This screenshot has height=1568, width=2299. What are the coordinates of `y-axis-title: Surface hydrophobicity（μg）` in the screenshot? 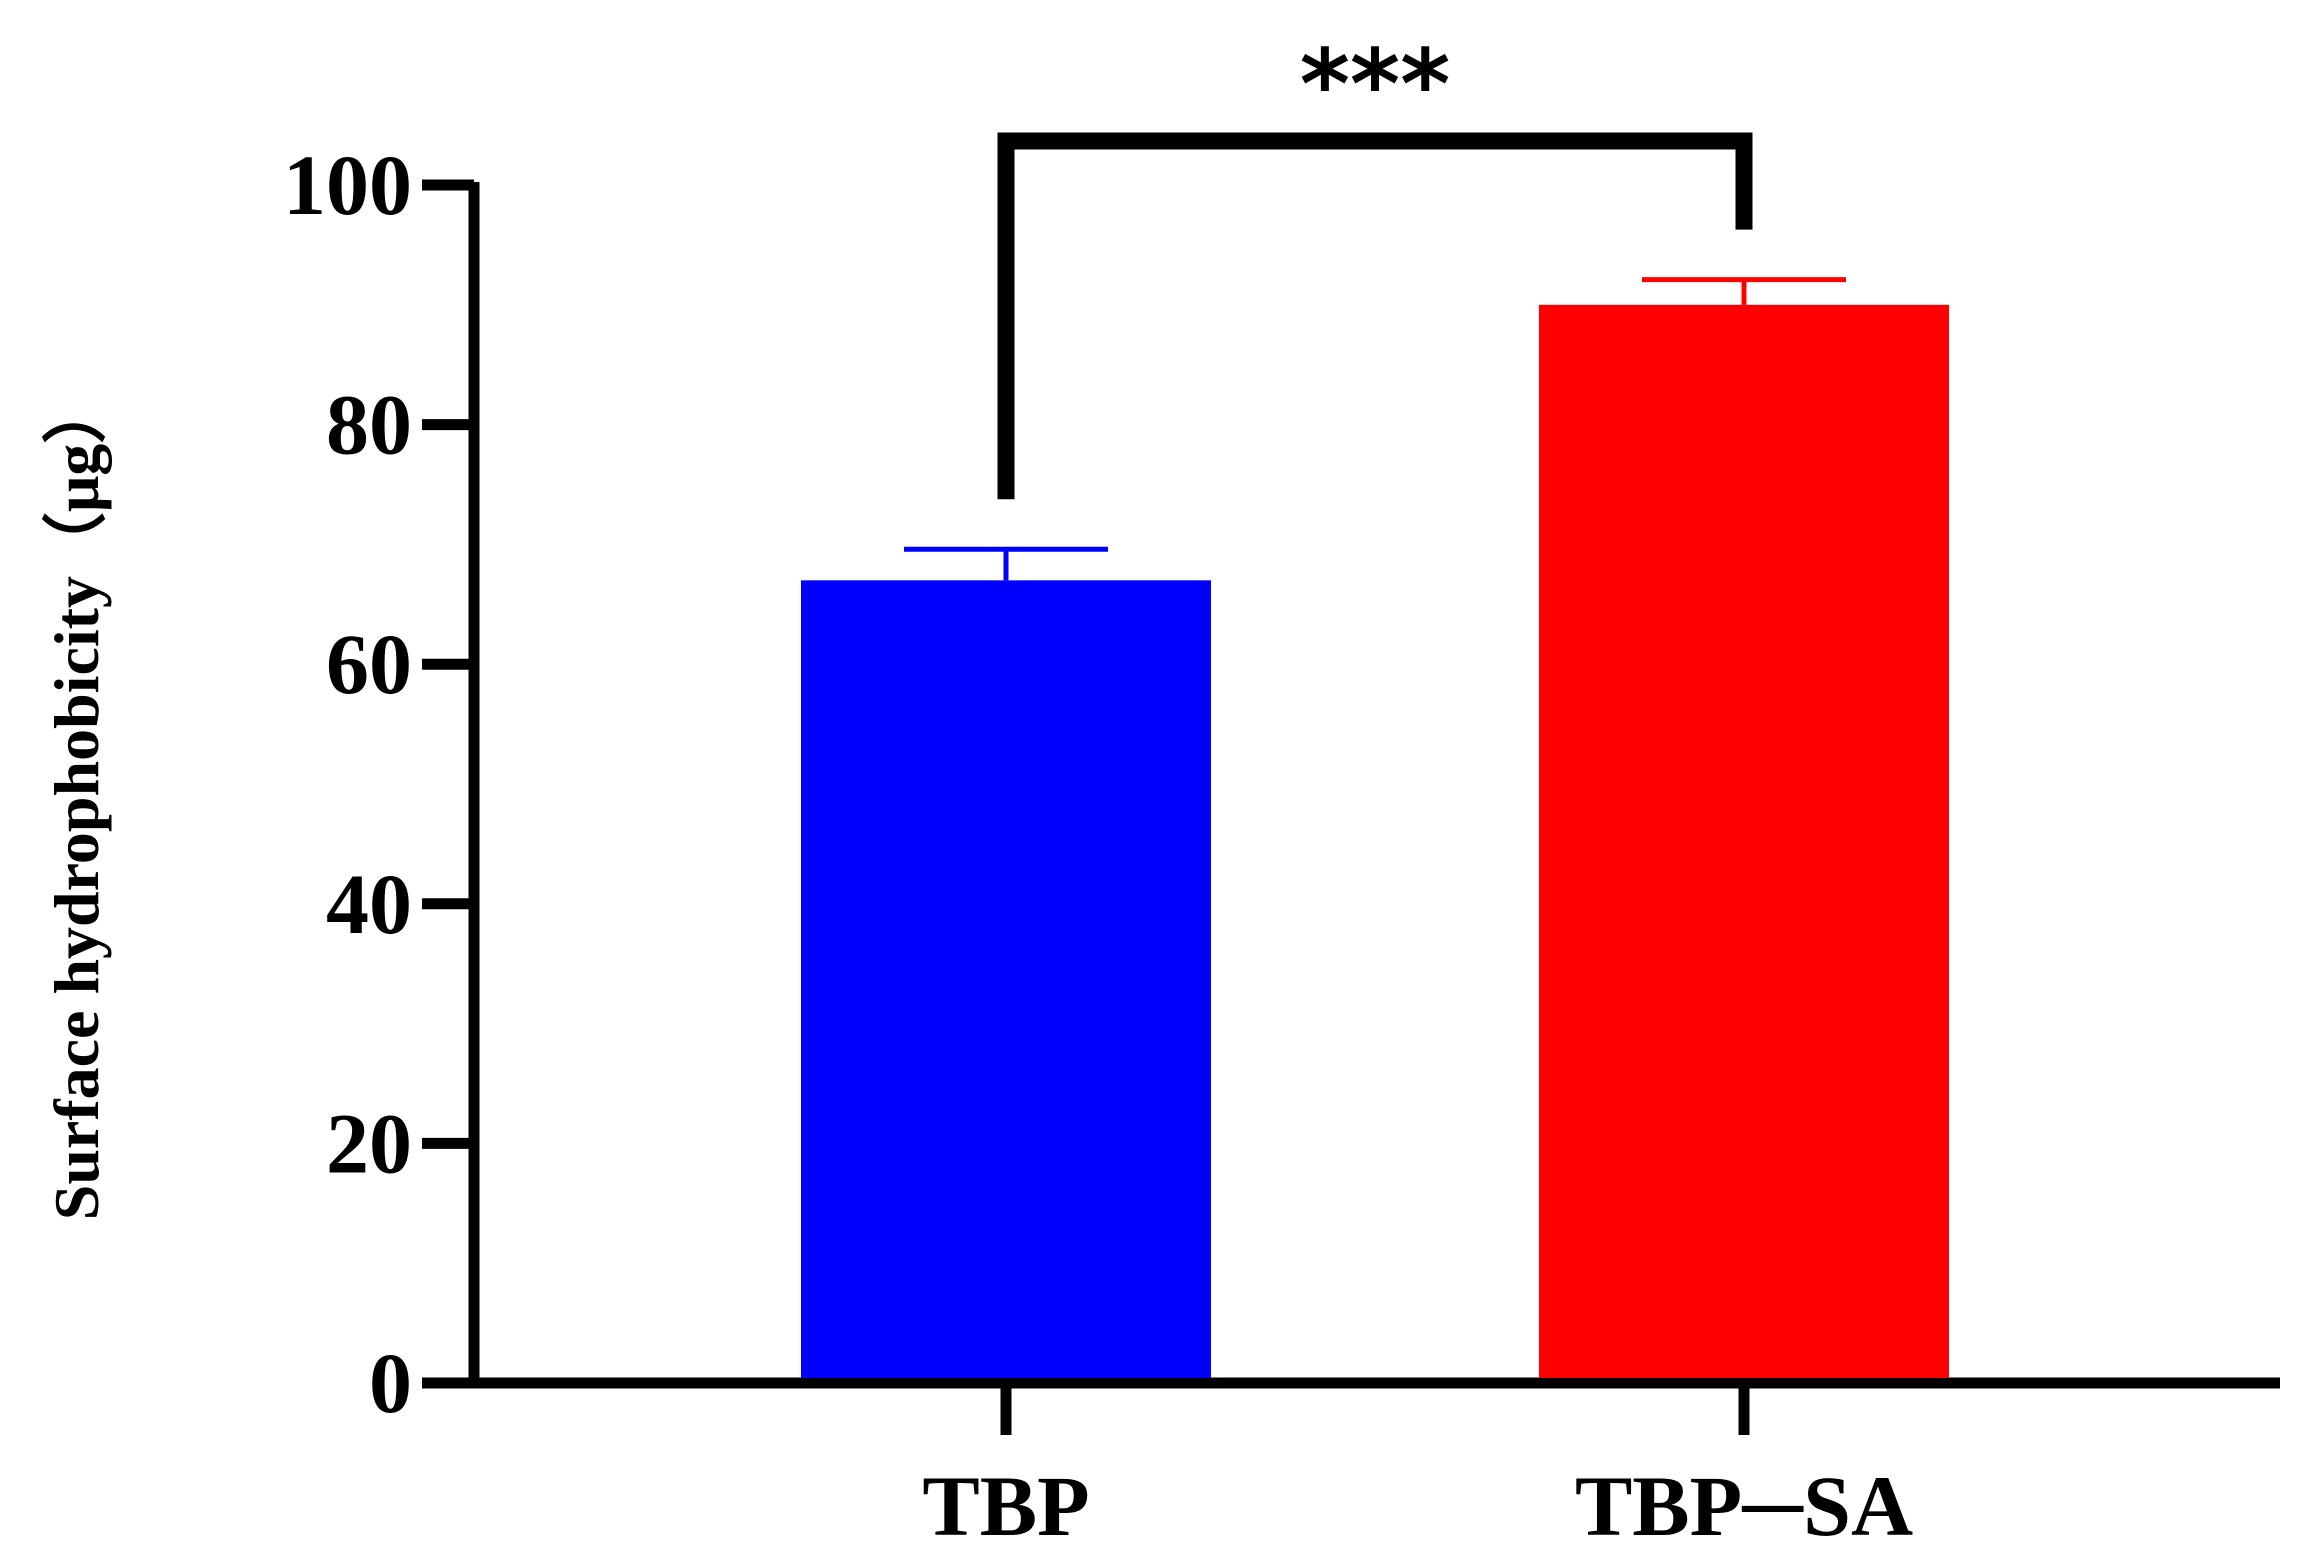 It's located at (76, 800).